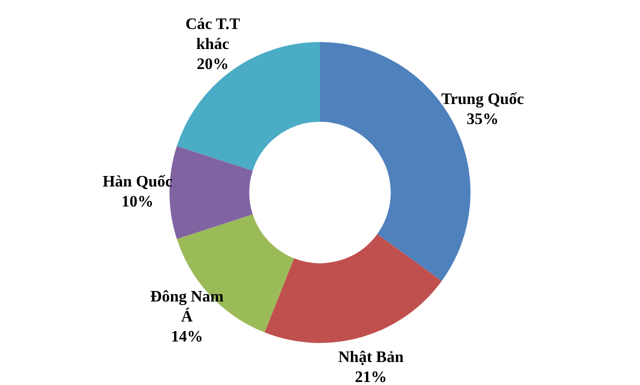 The width and height of the screenshot is (640, 385). What do you see at coordinates (138, 202) in the screenshot?
I see `data-label: 10%` at bounding box center [138, 202].